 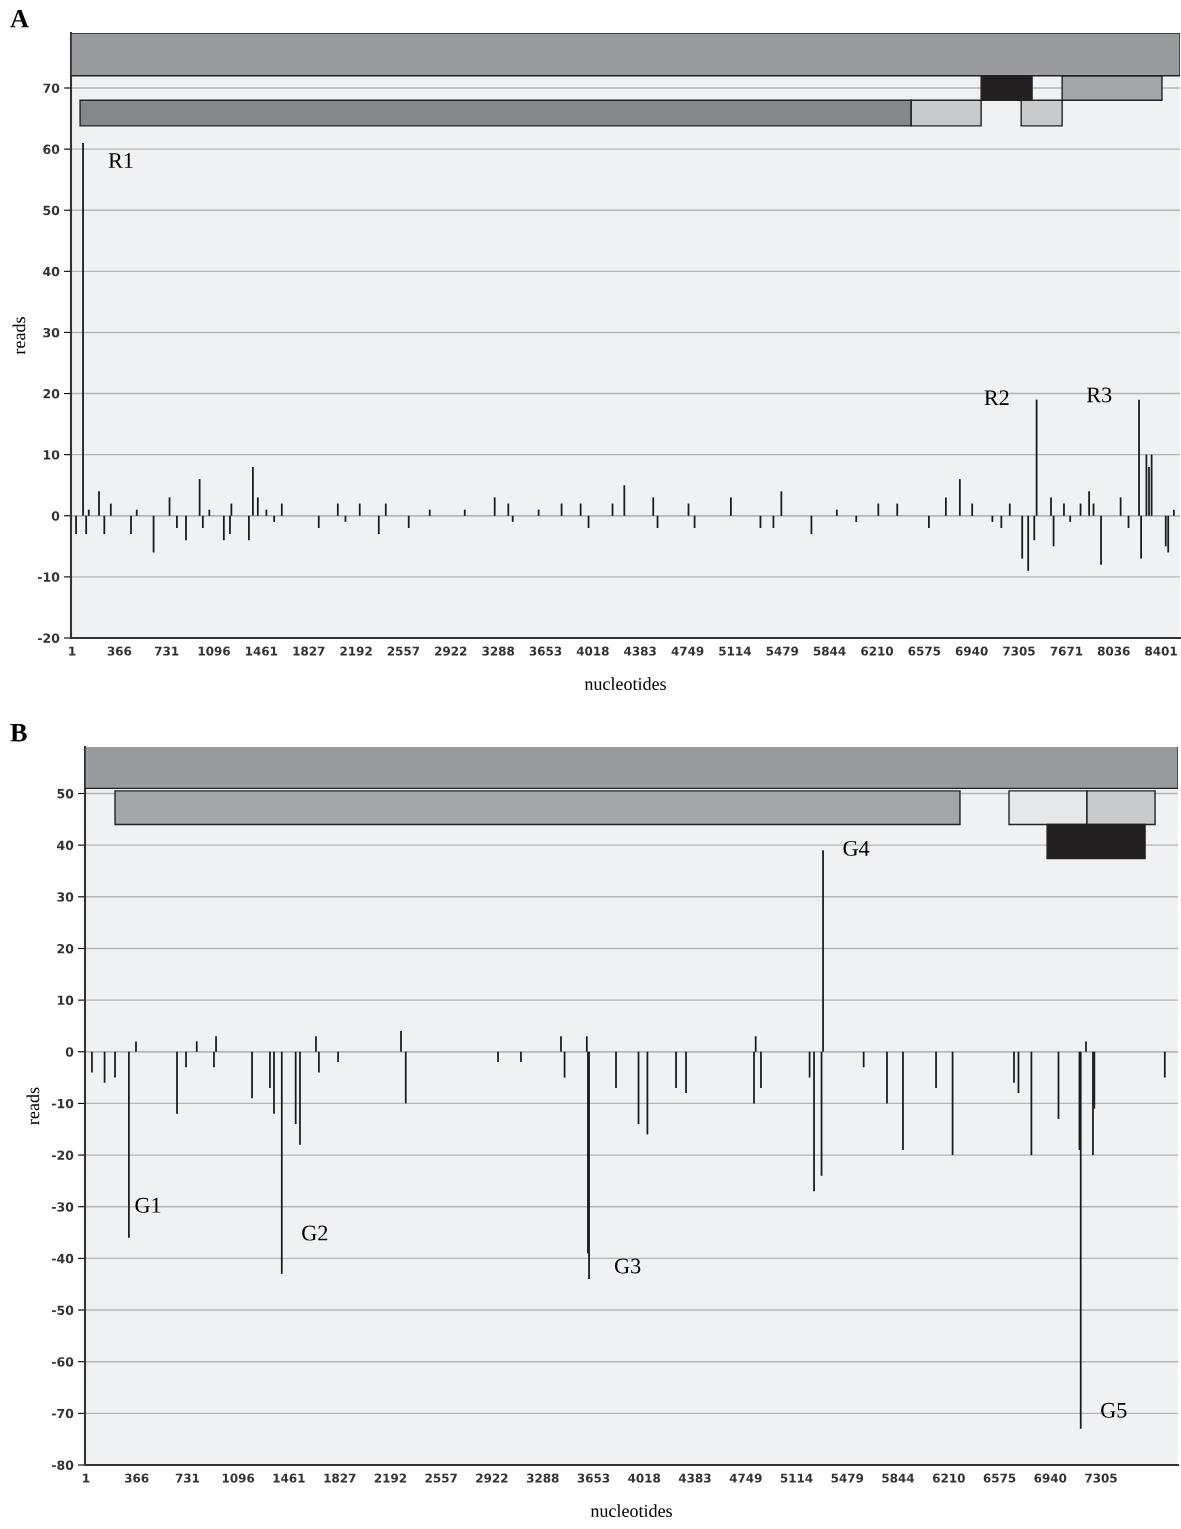 What do you see at coordinates (62, 1465) in the screenshot?
I see `y-tick-label: -80` at bounding box center [62, 1465].